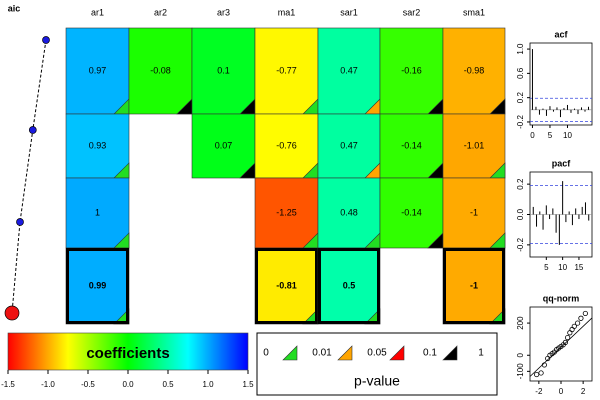  I want to click on colorbar-title: coefficients, so click(127, 353).